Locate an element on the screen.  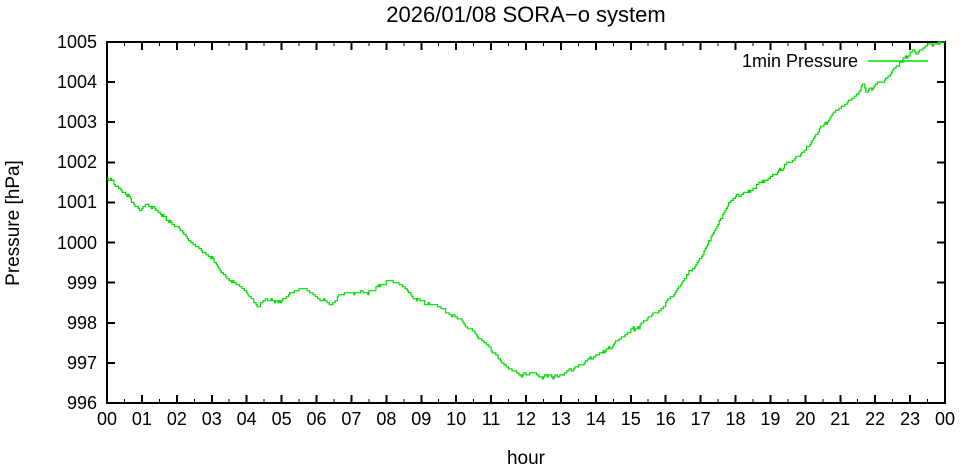
y-tick-label-6: 1002 is located at coordinates (76, 162).